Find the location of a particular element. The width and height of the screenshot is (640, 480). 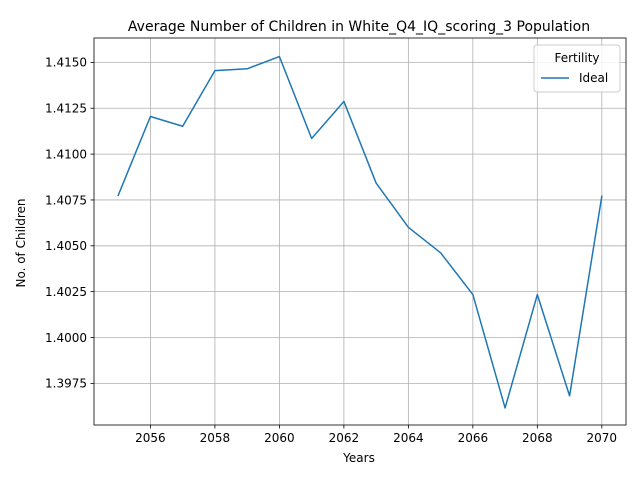

legend: Fertility Ideal is located at coordinates (577, 68).